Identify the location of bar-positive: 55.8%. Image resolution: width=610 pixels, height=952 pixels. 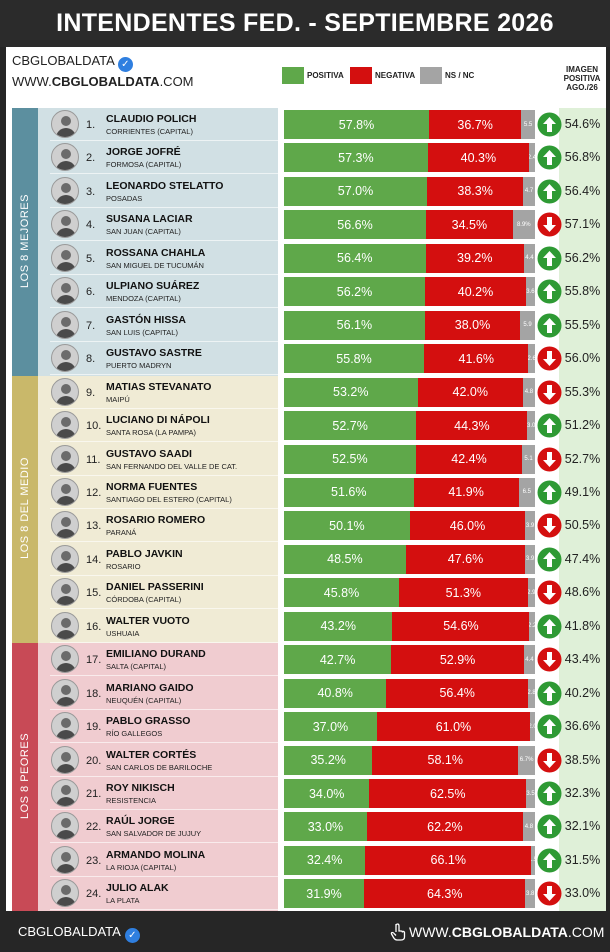
(354, 359).